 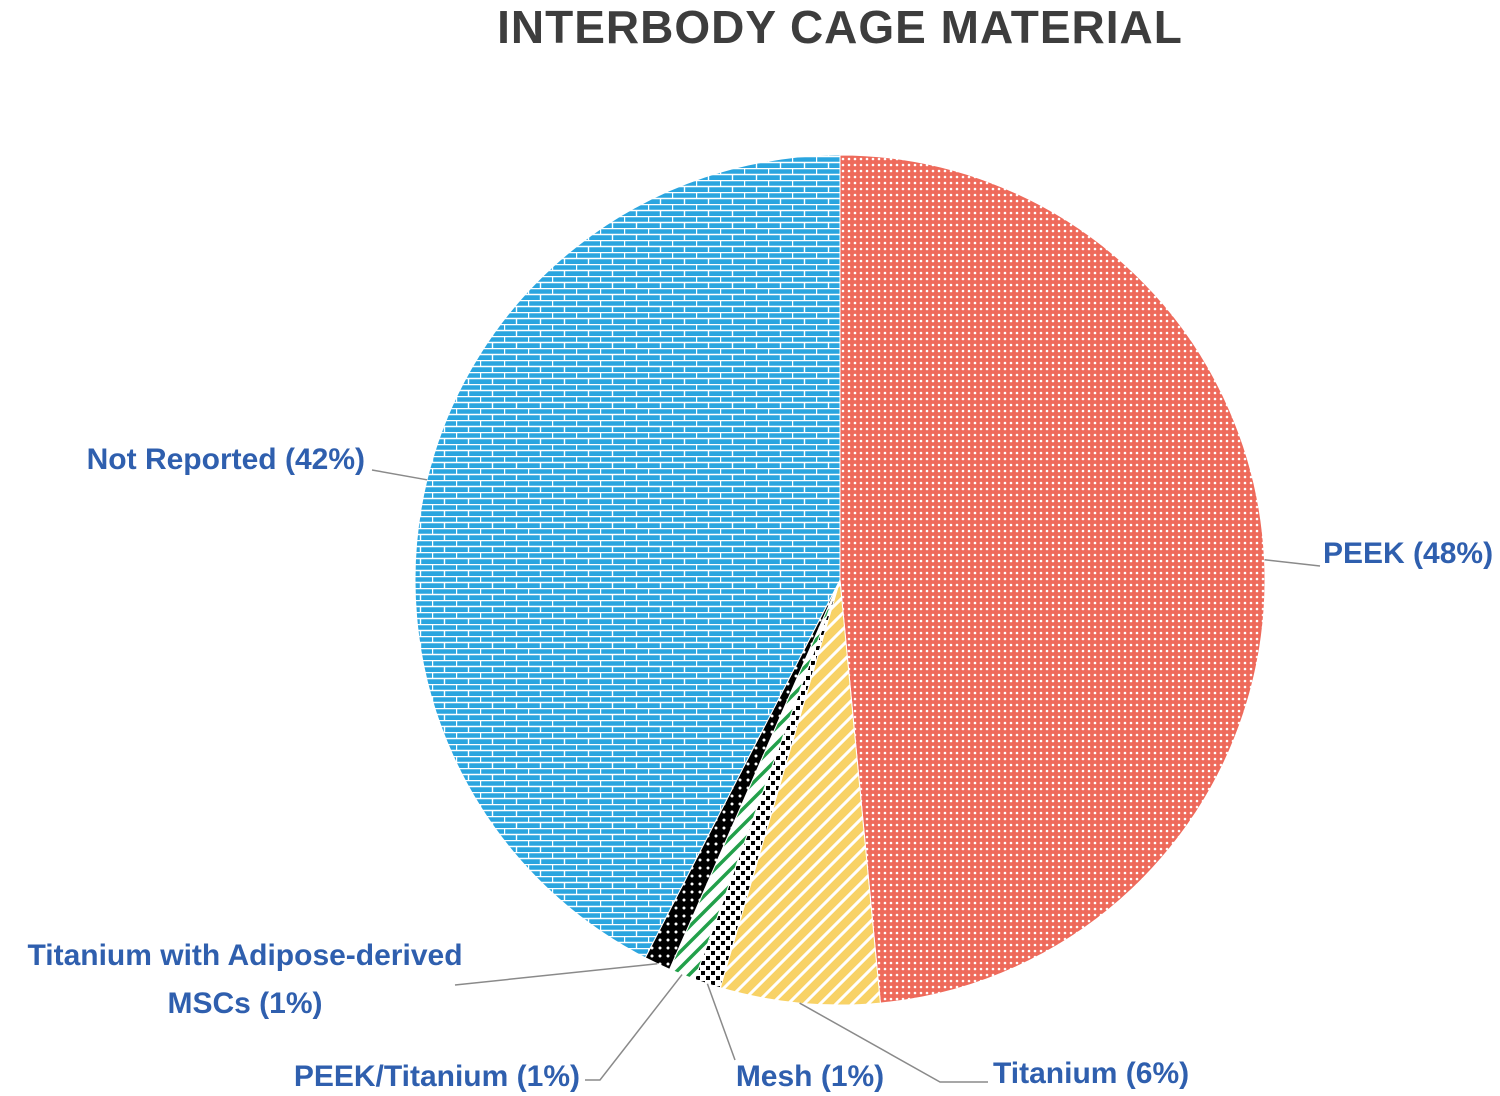 I want to click on data-label: Titanium with Adipose-derived MSCs (1%), so click(x=245, y=979).